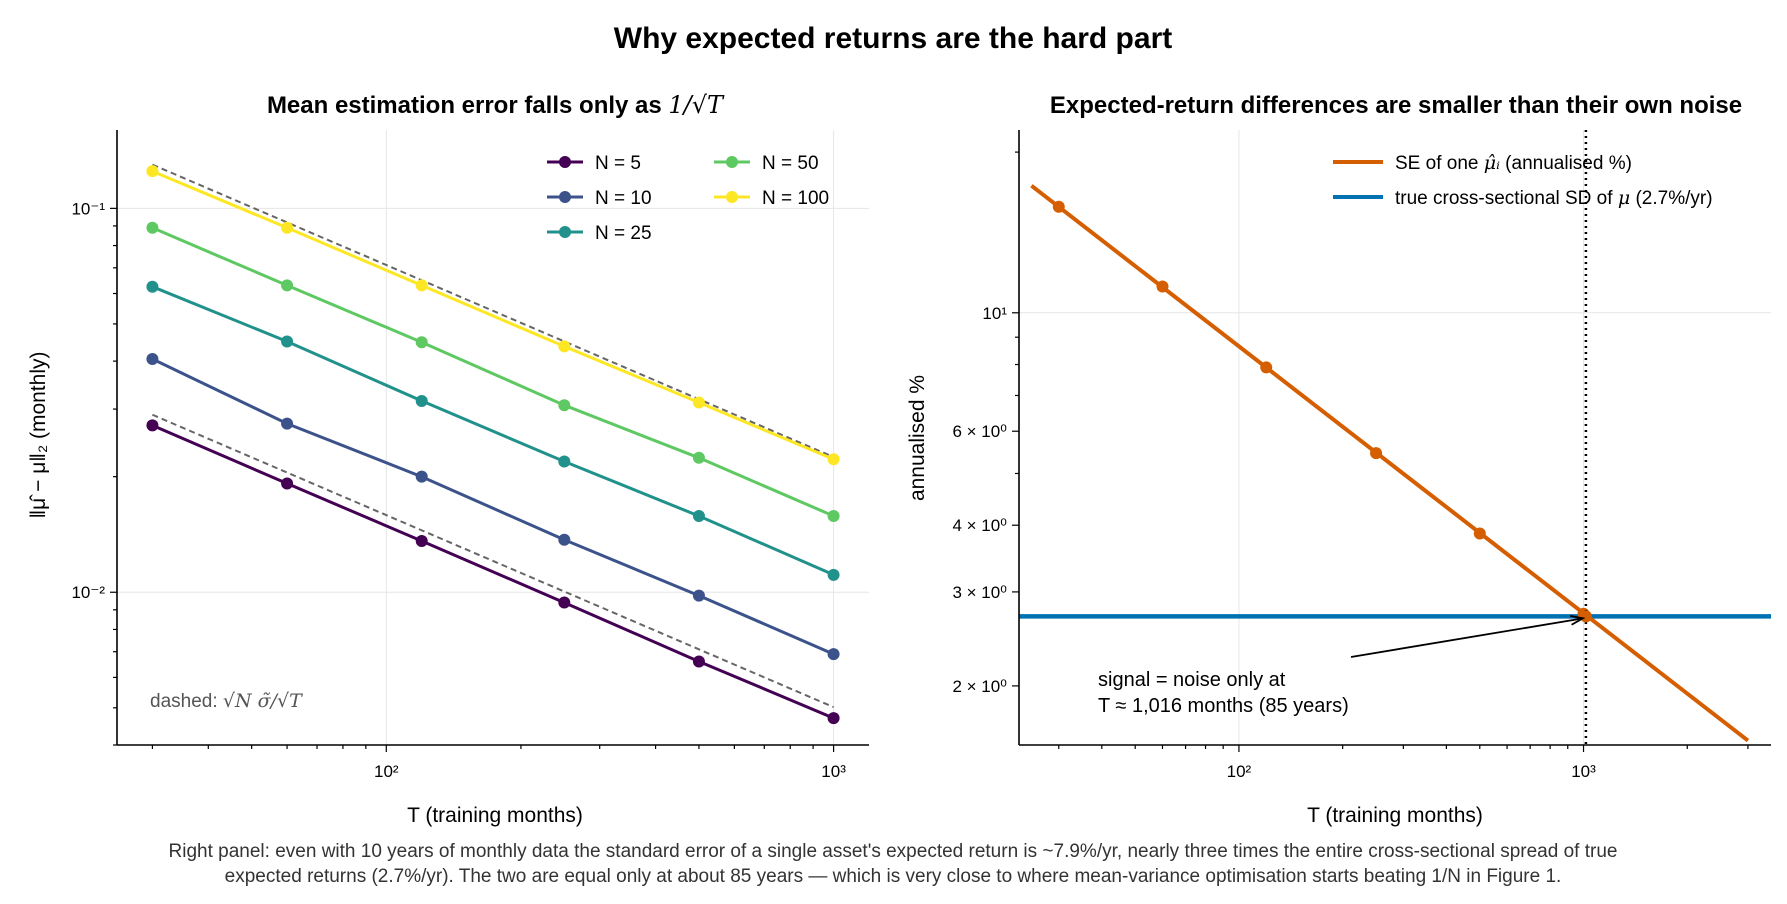 This screenshot has width=1787, height=904. I want to click on y-tick-label: 10⁻¹, so click(88, 208).